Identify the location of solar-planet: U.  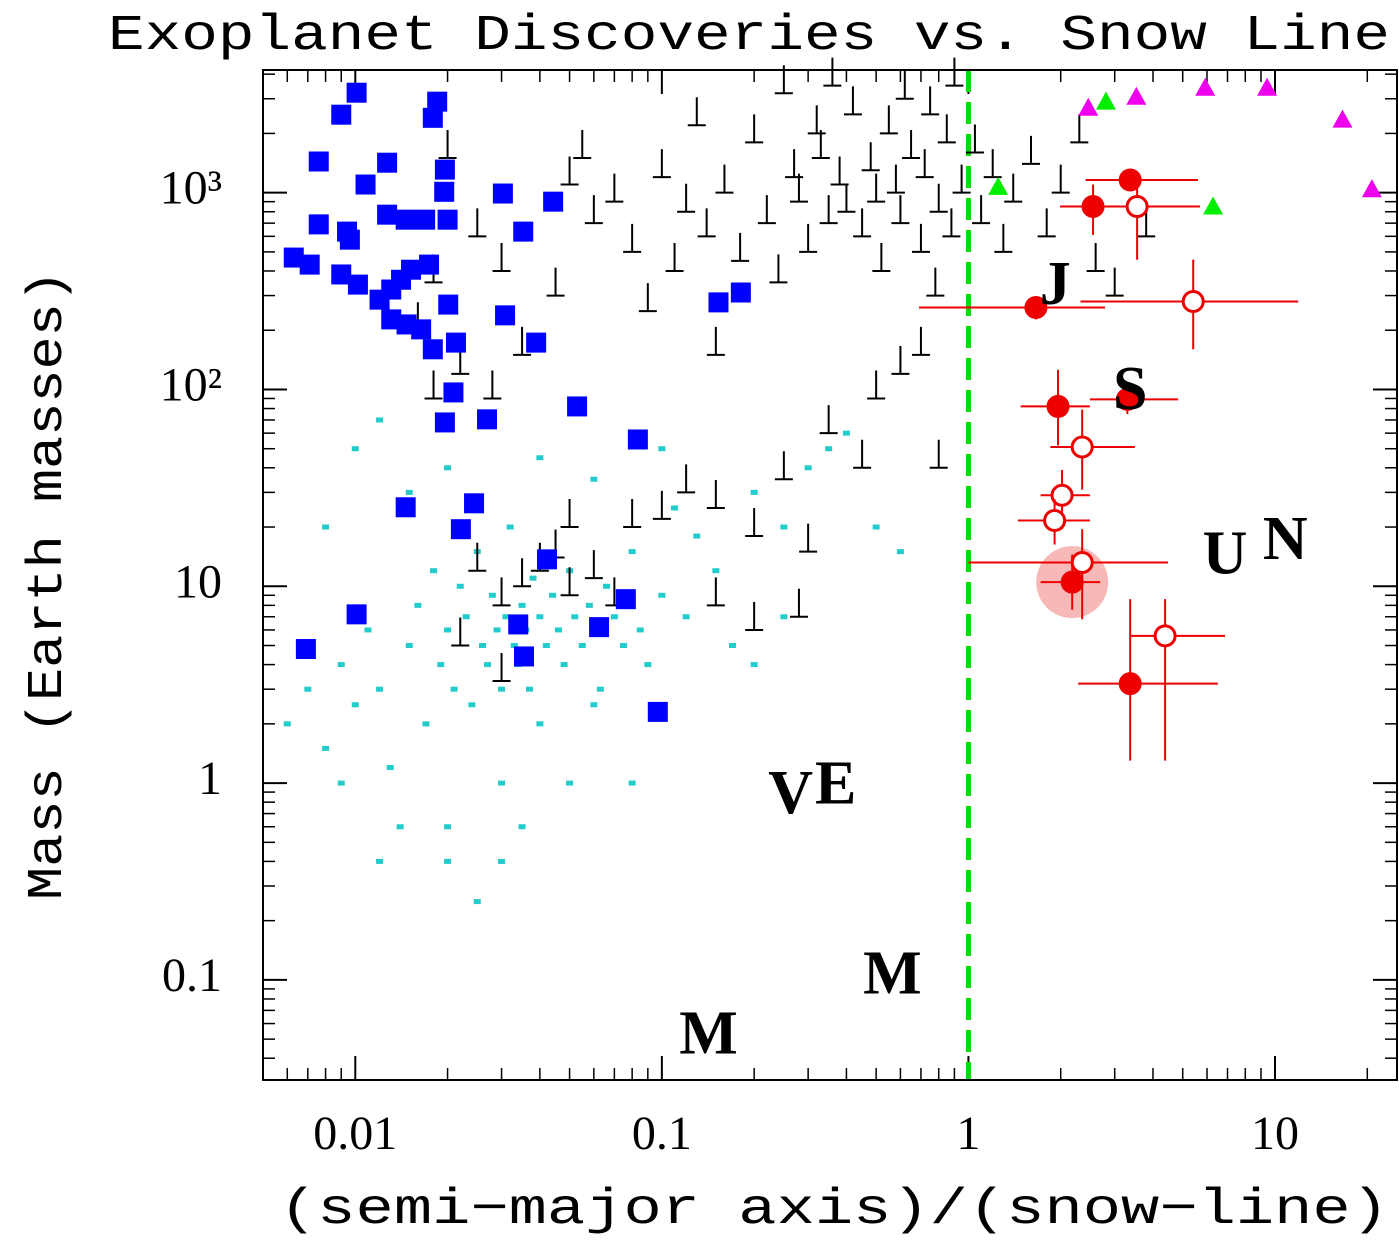
(1225, 554).